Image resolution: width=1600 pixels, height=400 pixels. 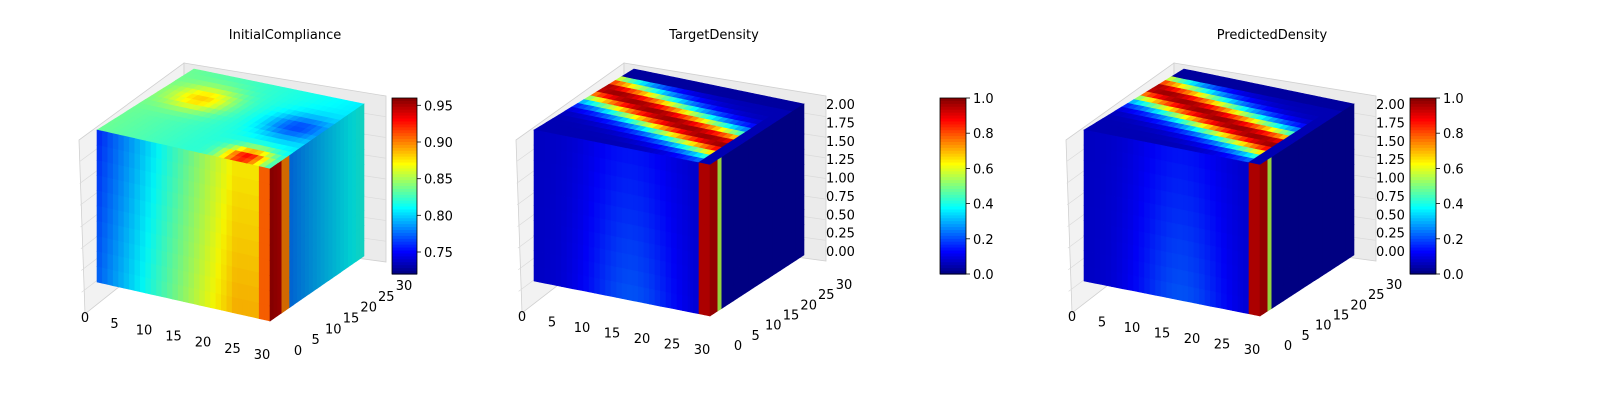 I want to click on cube-top-face, so click(x=230, y=119).